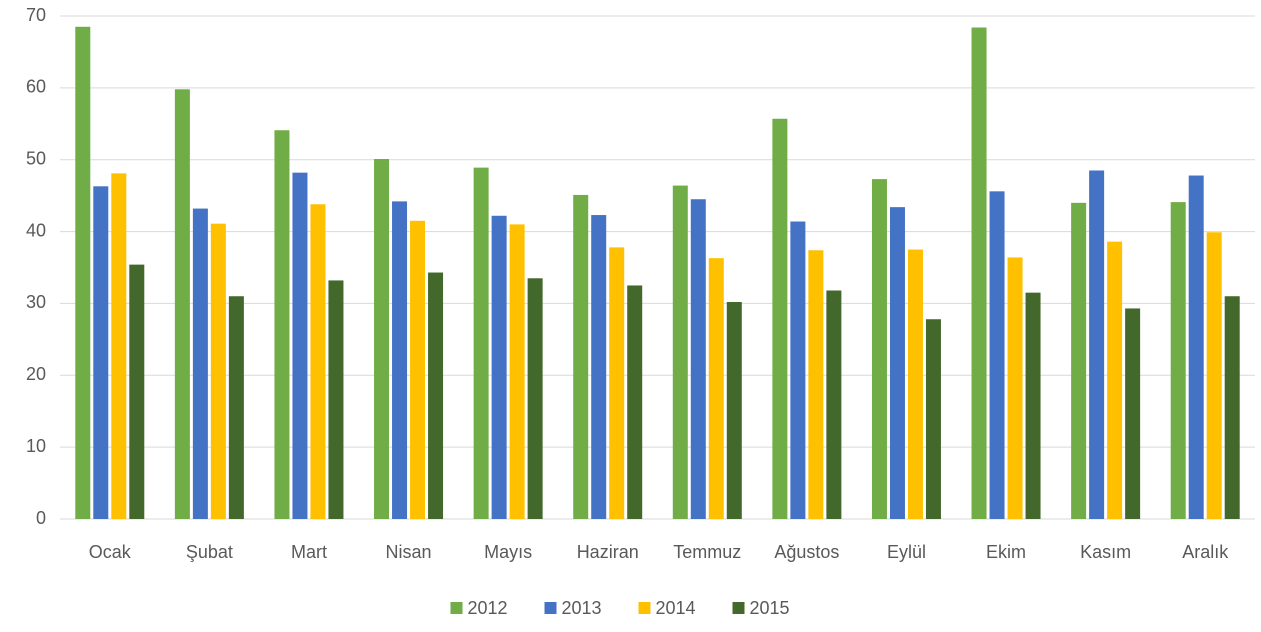  Describe the element at coordinates (209, 552) in the screenshot. I see `x-tick-label: Şubat` at that location.